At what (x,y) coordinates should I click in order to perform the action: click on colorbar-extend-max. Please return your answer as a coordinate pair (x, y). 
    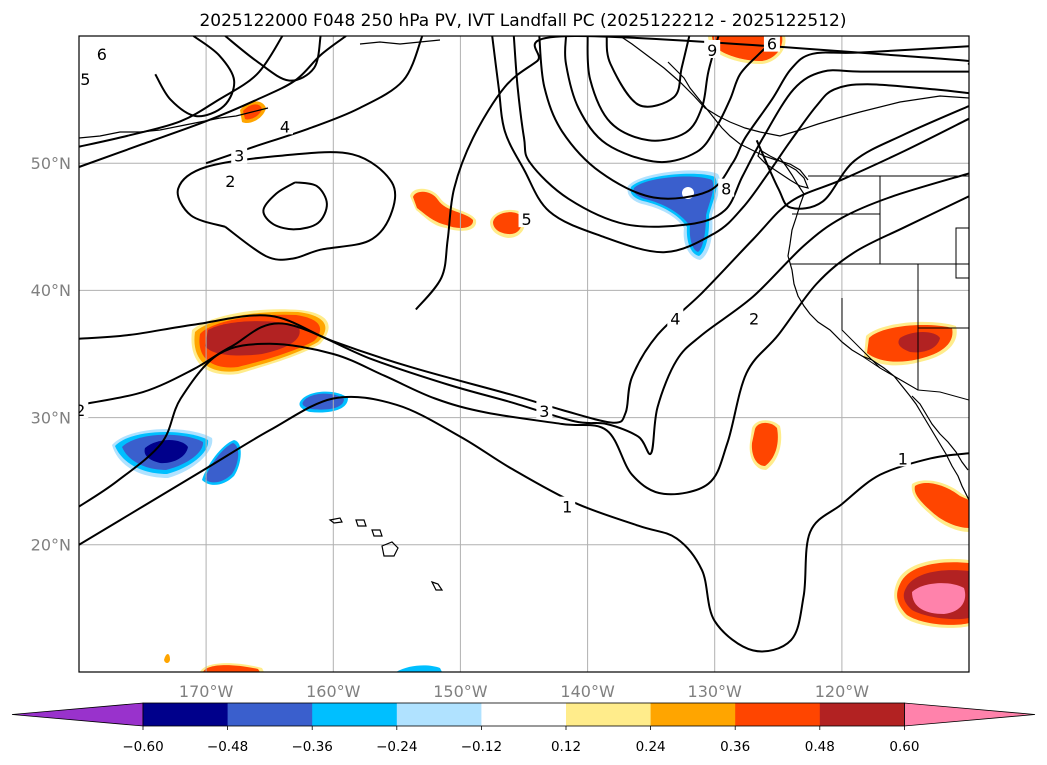
    Looking at the image, I should click on (970, 714).